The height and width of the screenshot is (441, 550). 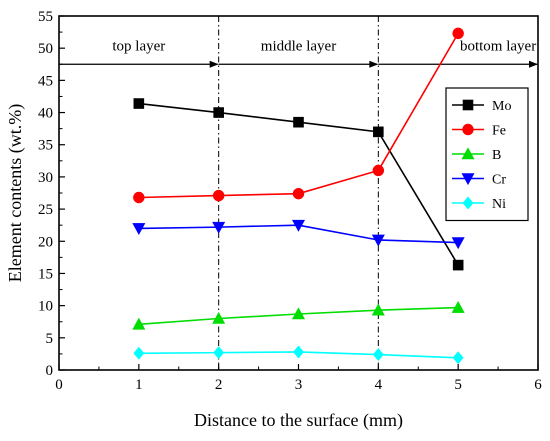 What do you see at coordinates (498, 46) in the screenshot?
I see `region-label: bottom layer` at bounding box center [498, 46].